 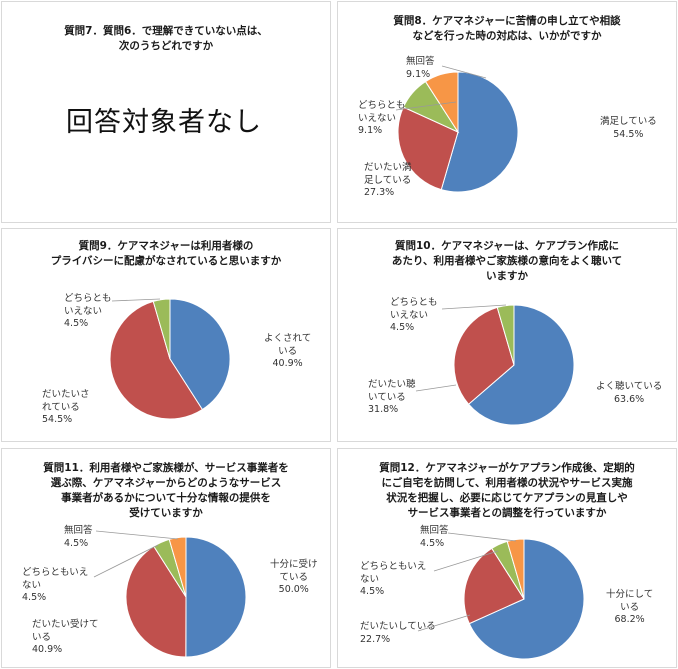 What do you see at coordinates (630, 607) in the screenshot?
I see `slice-label-fully-done: 十分にして いる 68.2%` at bounding box center [630, 607].